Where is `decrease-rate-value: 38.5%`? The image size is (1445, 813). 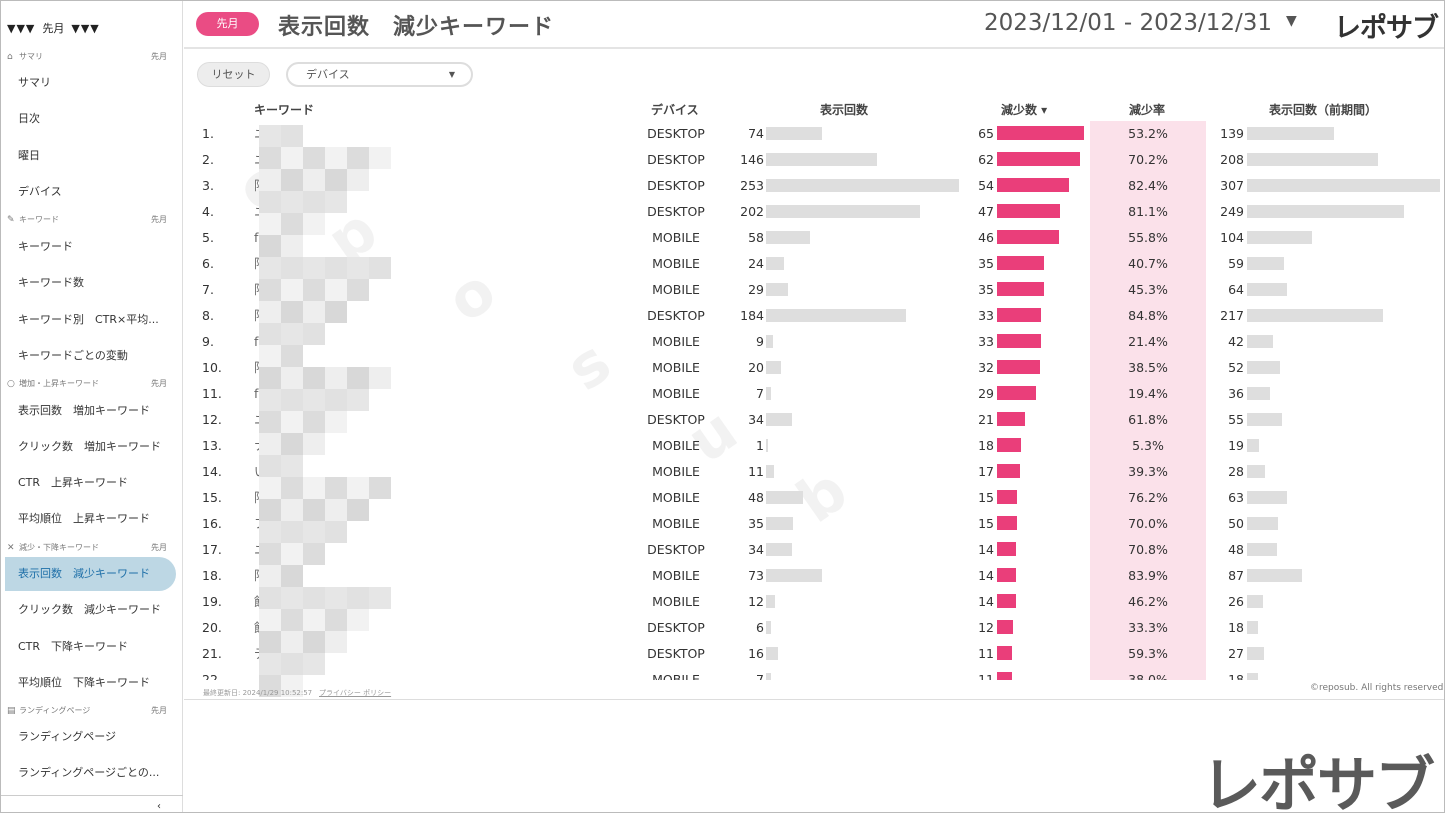
decrease-rate-value: 38.5% is located at coordinates (1148, 367).